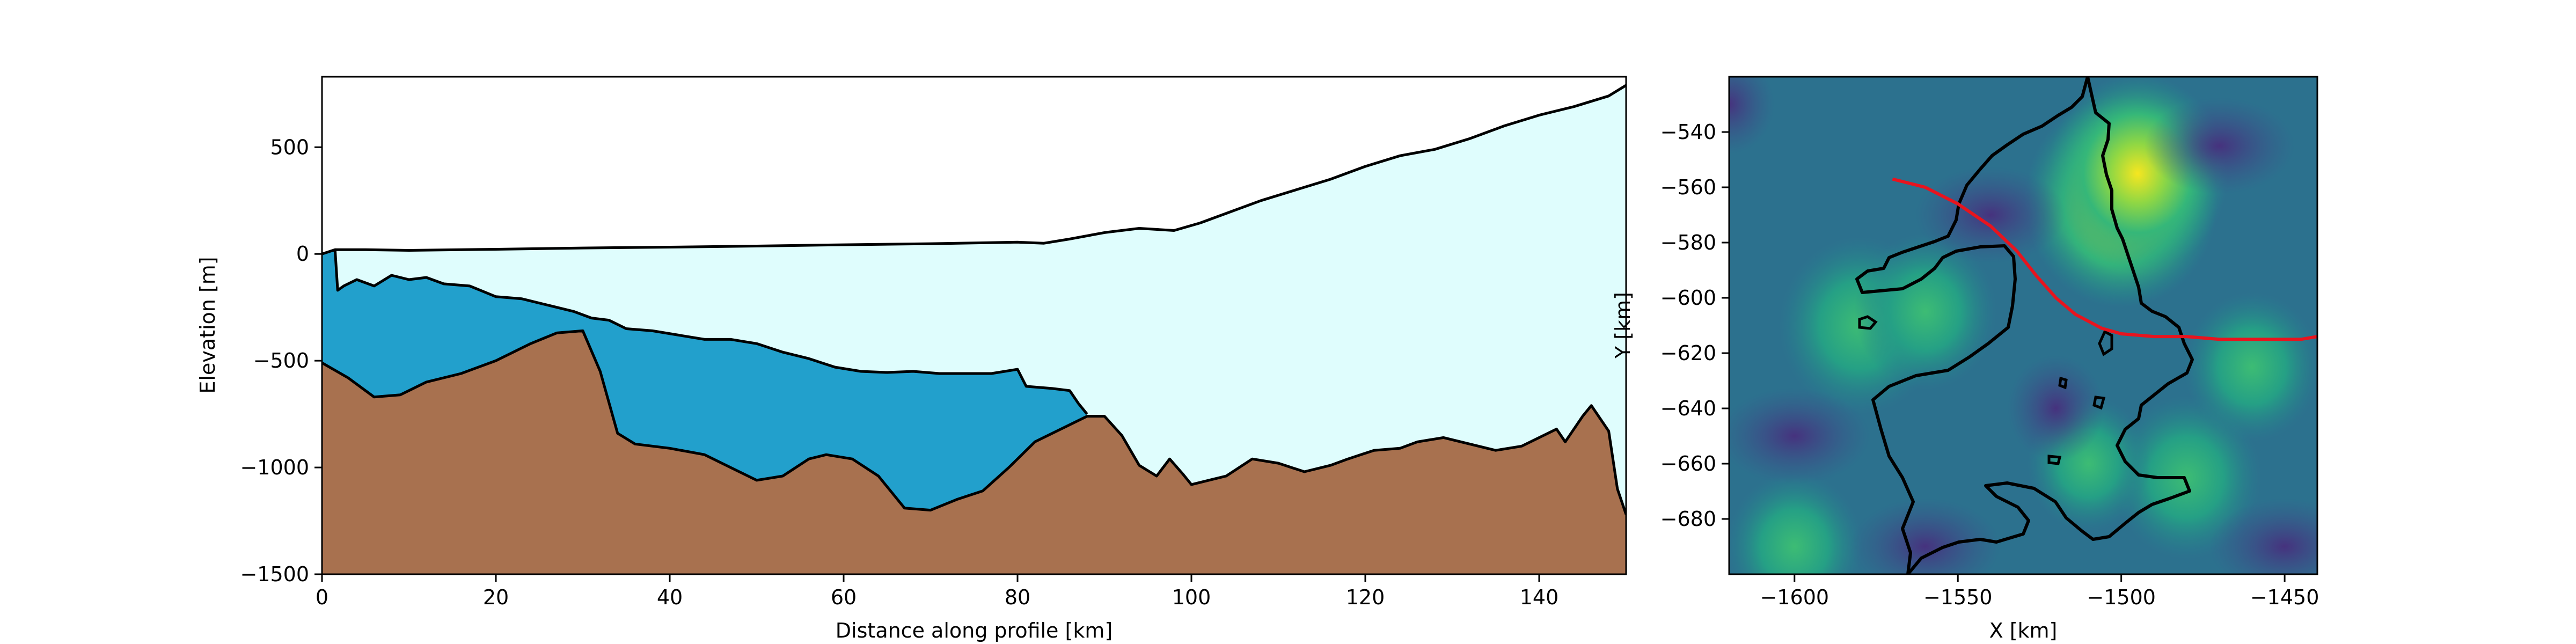 The height and width of the screenshot is (644, 2576). Describe the element at coordinates (1958, 597) in the screenshot. I see `x-tick-label: −1550` at that location.